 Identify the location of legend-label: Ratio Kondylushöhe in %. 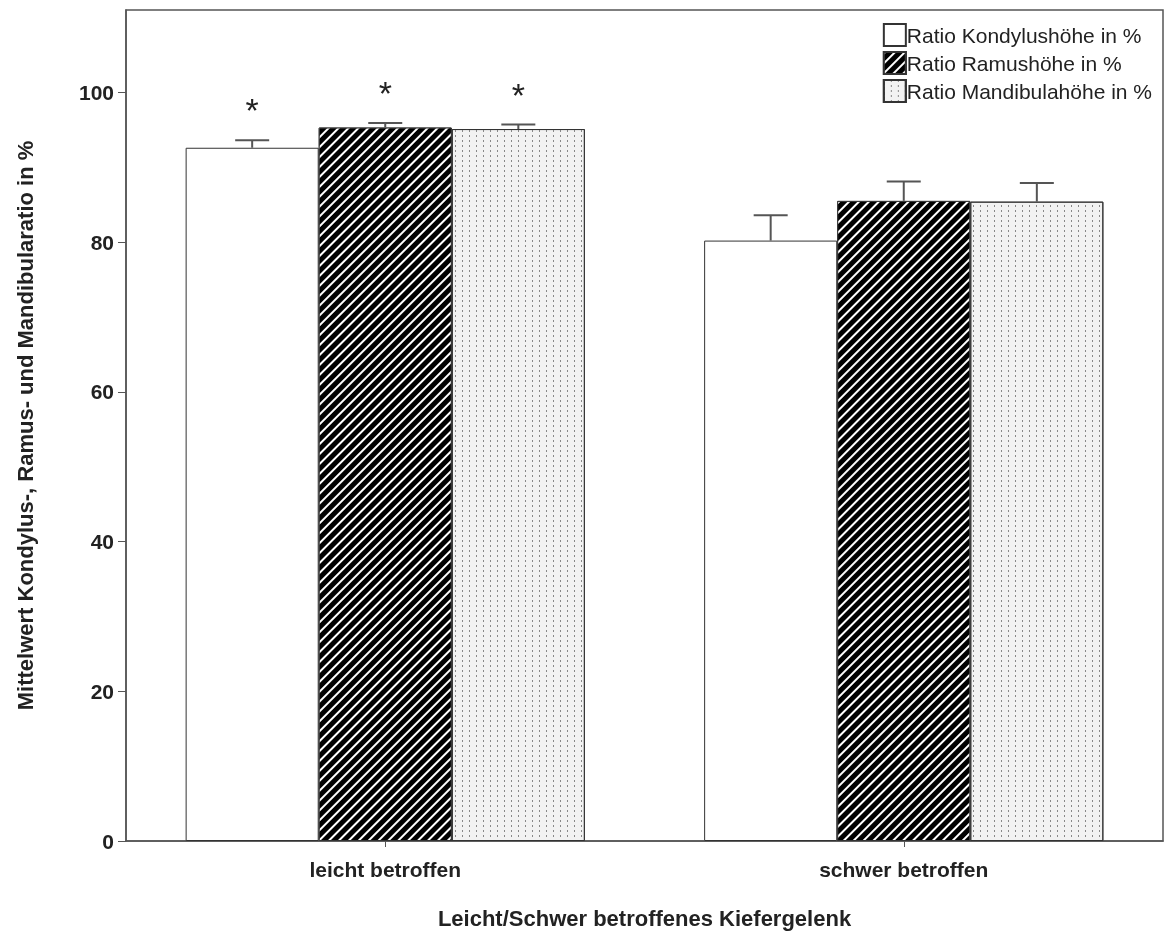
(1024, 35).